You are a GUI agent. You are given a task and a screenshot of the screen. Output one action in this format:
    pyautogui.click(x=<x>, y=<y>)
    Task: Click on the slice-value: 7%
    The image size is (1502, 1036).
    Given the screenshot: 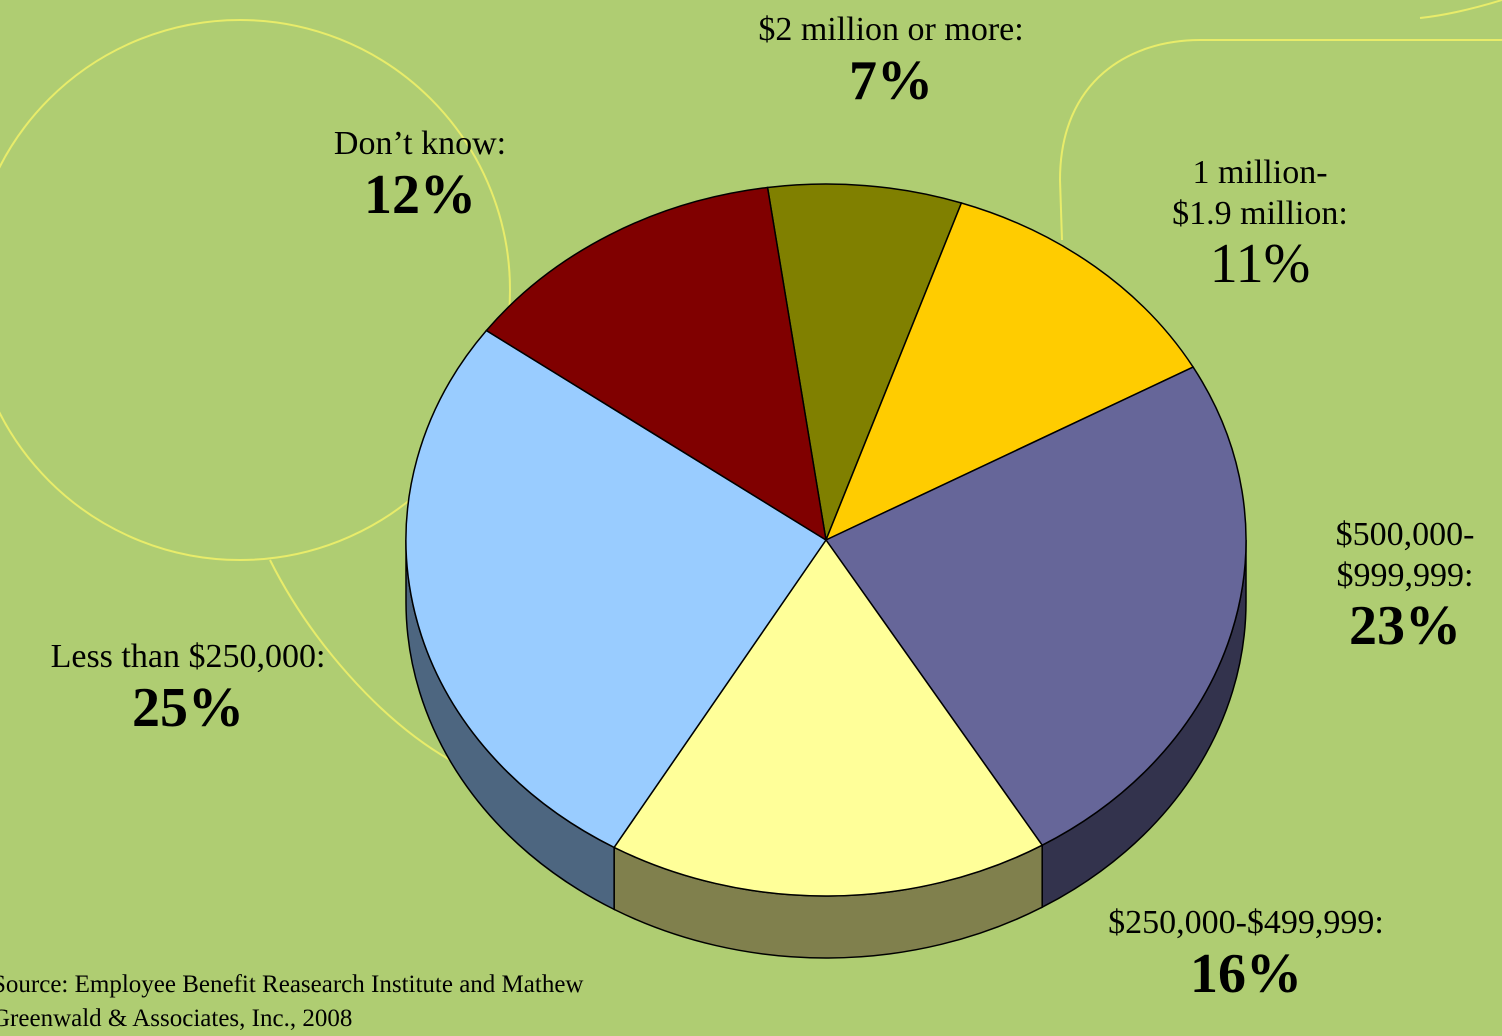 What is the action you would take?
    pyautogui.click(x=891, y=80)
    